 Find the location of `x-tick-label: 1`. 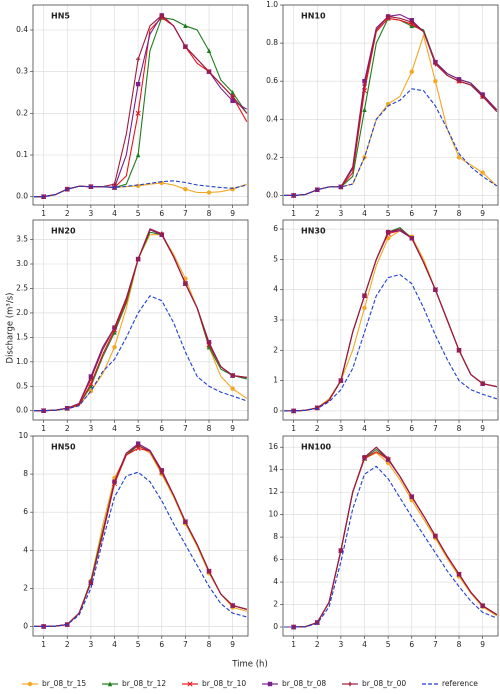

x-tick-label: 1 is located at coordinates (43, 428).